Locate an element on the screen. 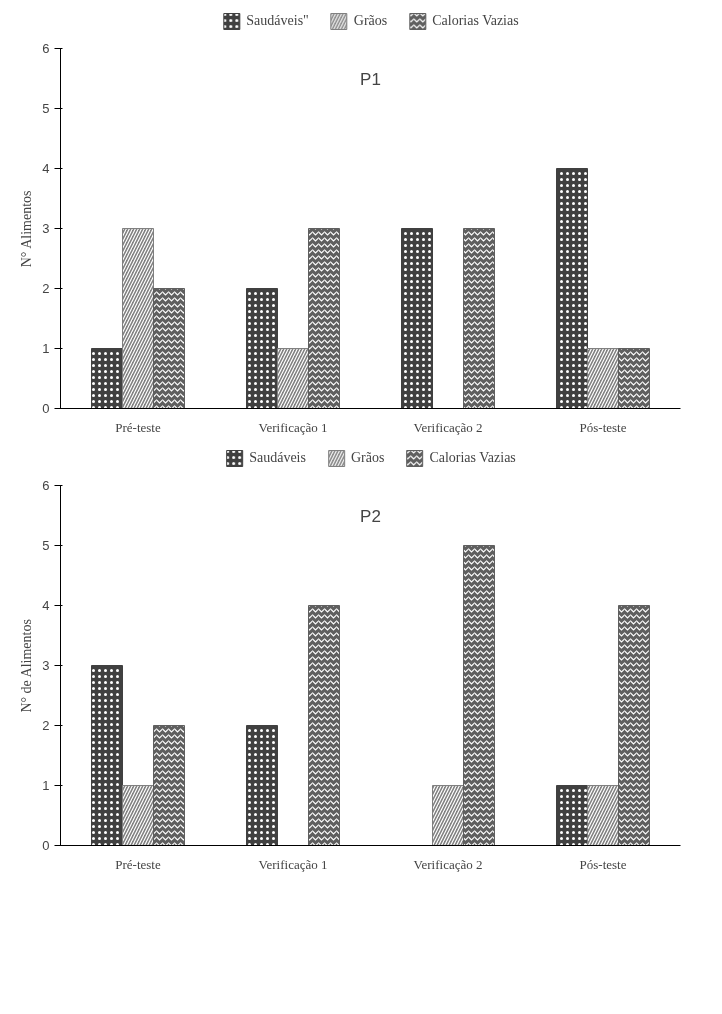 Image resolution: width=722 pixels, height=1014 pixels. y-axis-title: N° de Alimentos is located at coordinates (27, 666).